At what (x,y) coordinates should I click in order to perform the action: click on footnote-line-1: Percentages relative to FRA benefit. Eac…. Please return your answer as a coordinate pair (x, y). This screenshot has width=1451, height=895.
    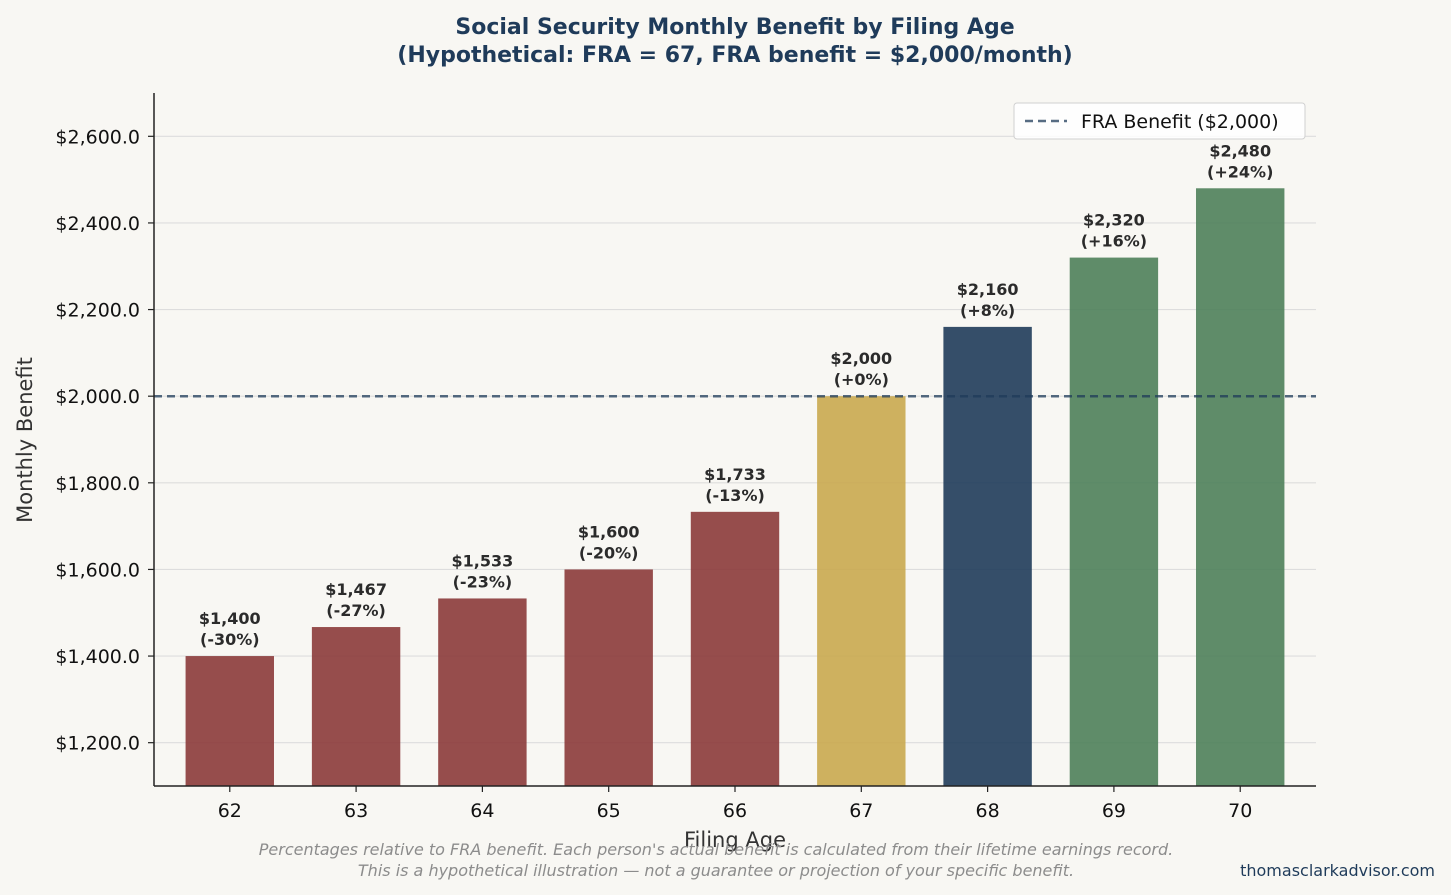
    Looking at the image, I should click on (716, 849).